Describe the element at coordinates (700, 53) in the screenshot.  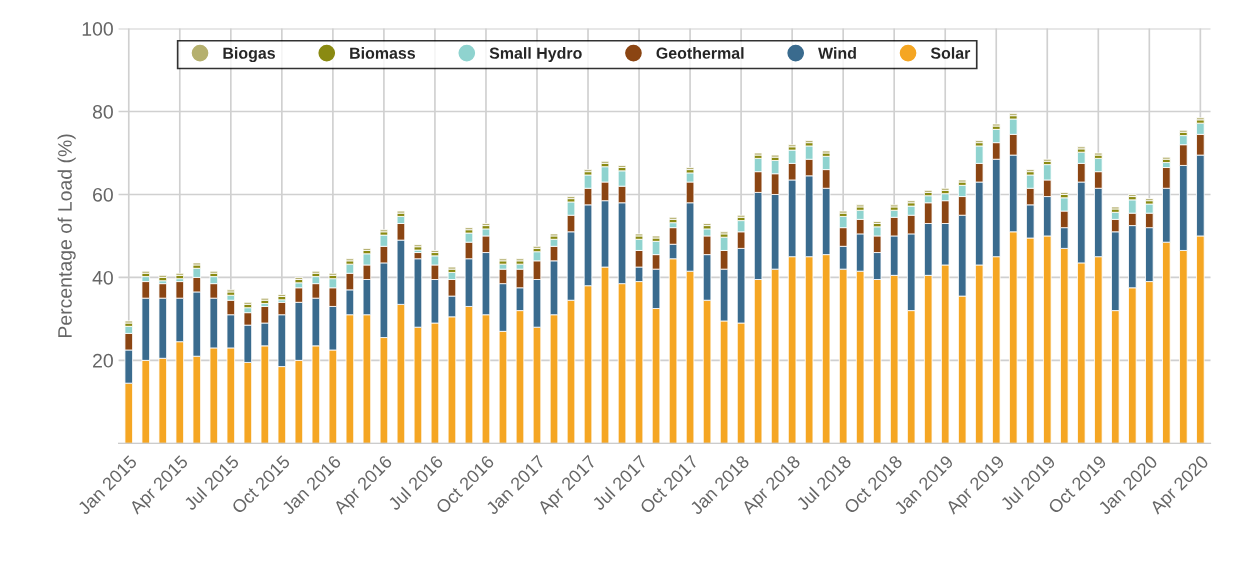
I see `legend-label: Geothermal` at that location.